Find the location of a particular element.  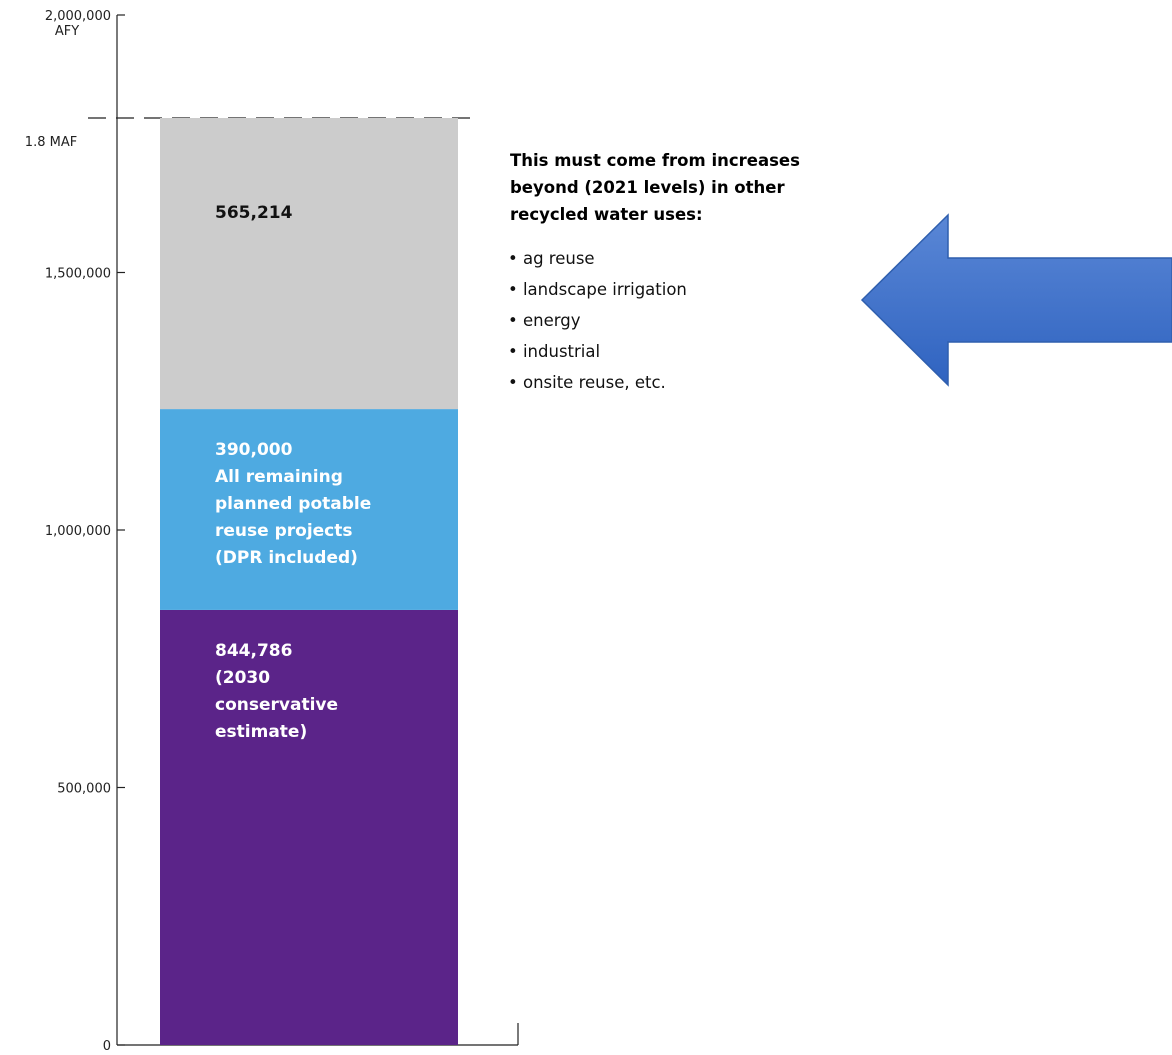

callout-heading-line: recycled water uses: is located at coordinates (606, 214).